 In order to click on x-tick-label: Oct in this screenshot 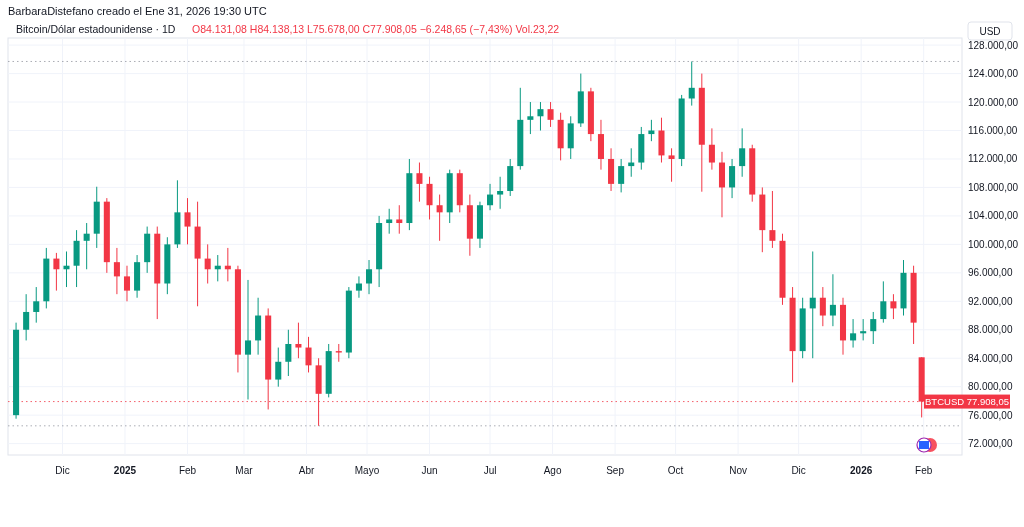, I will do `click(675, 470)`.